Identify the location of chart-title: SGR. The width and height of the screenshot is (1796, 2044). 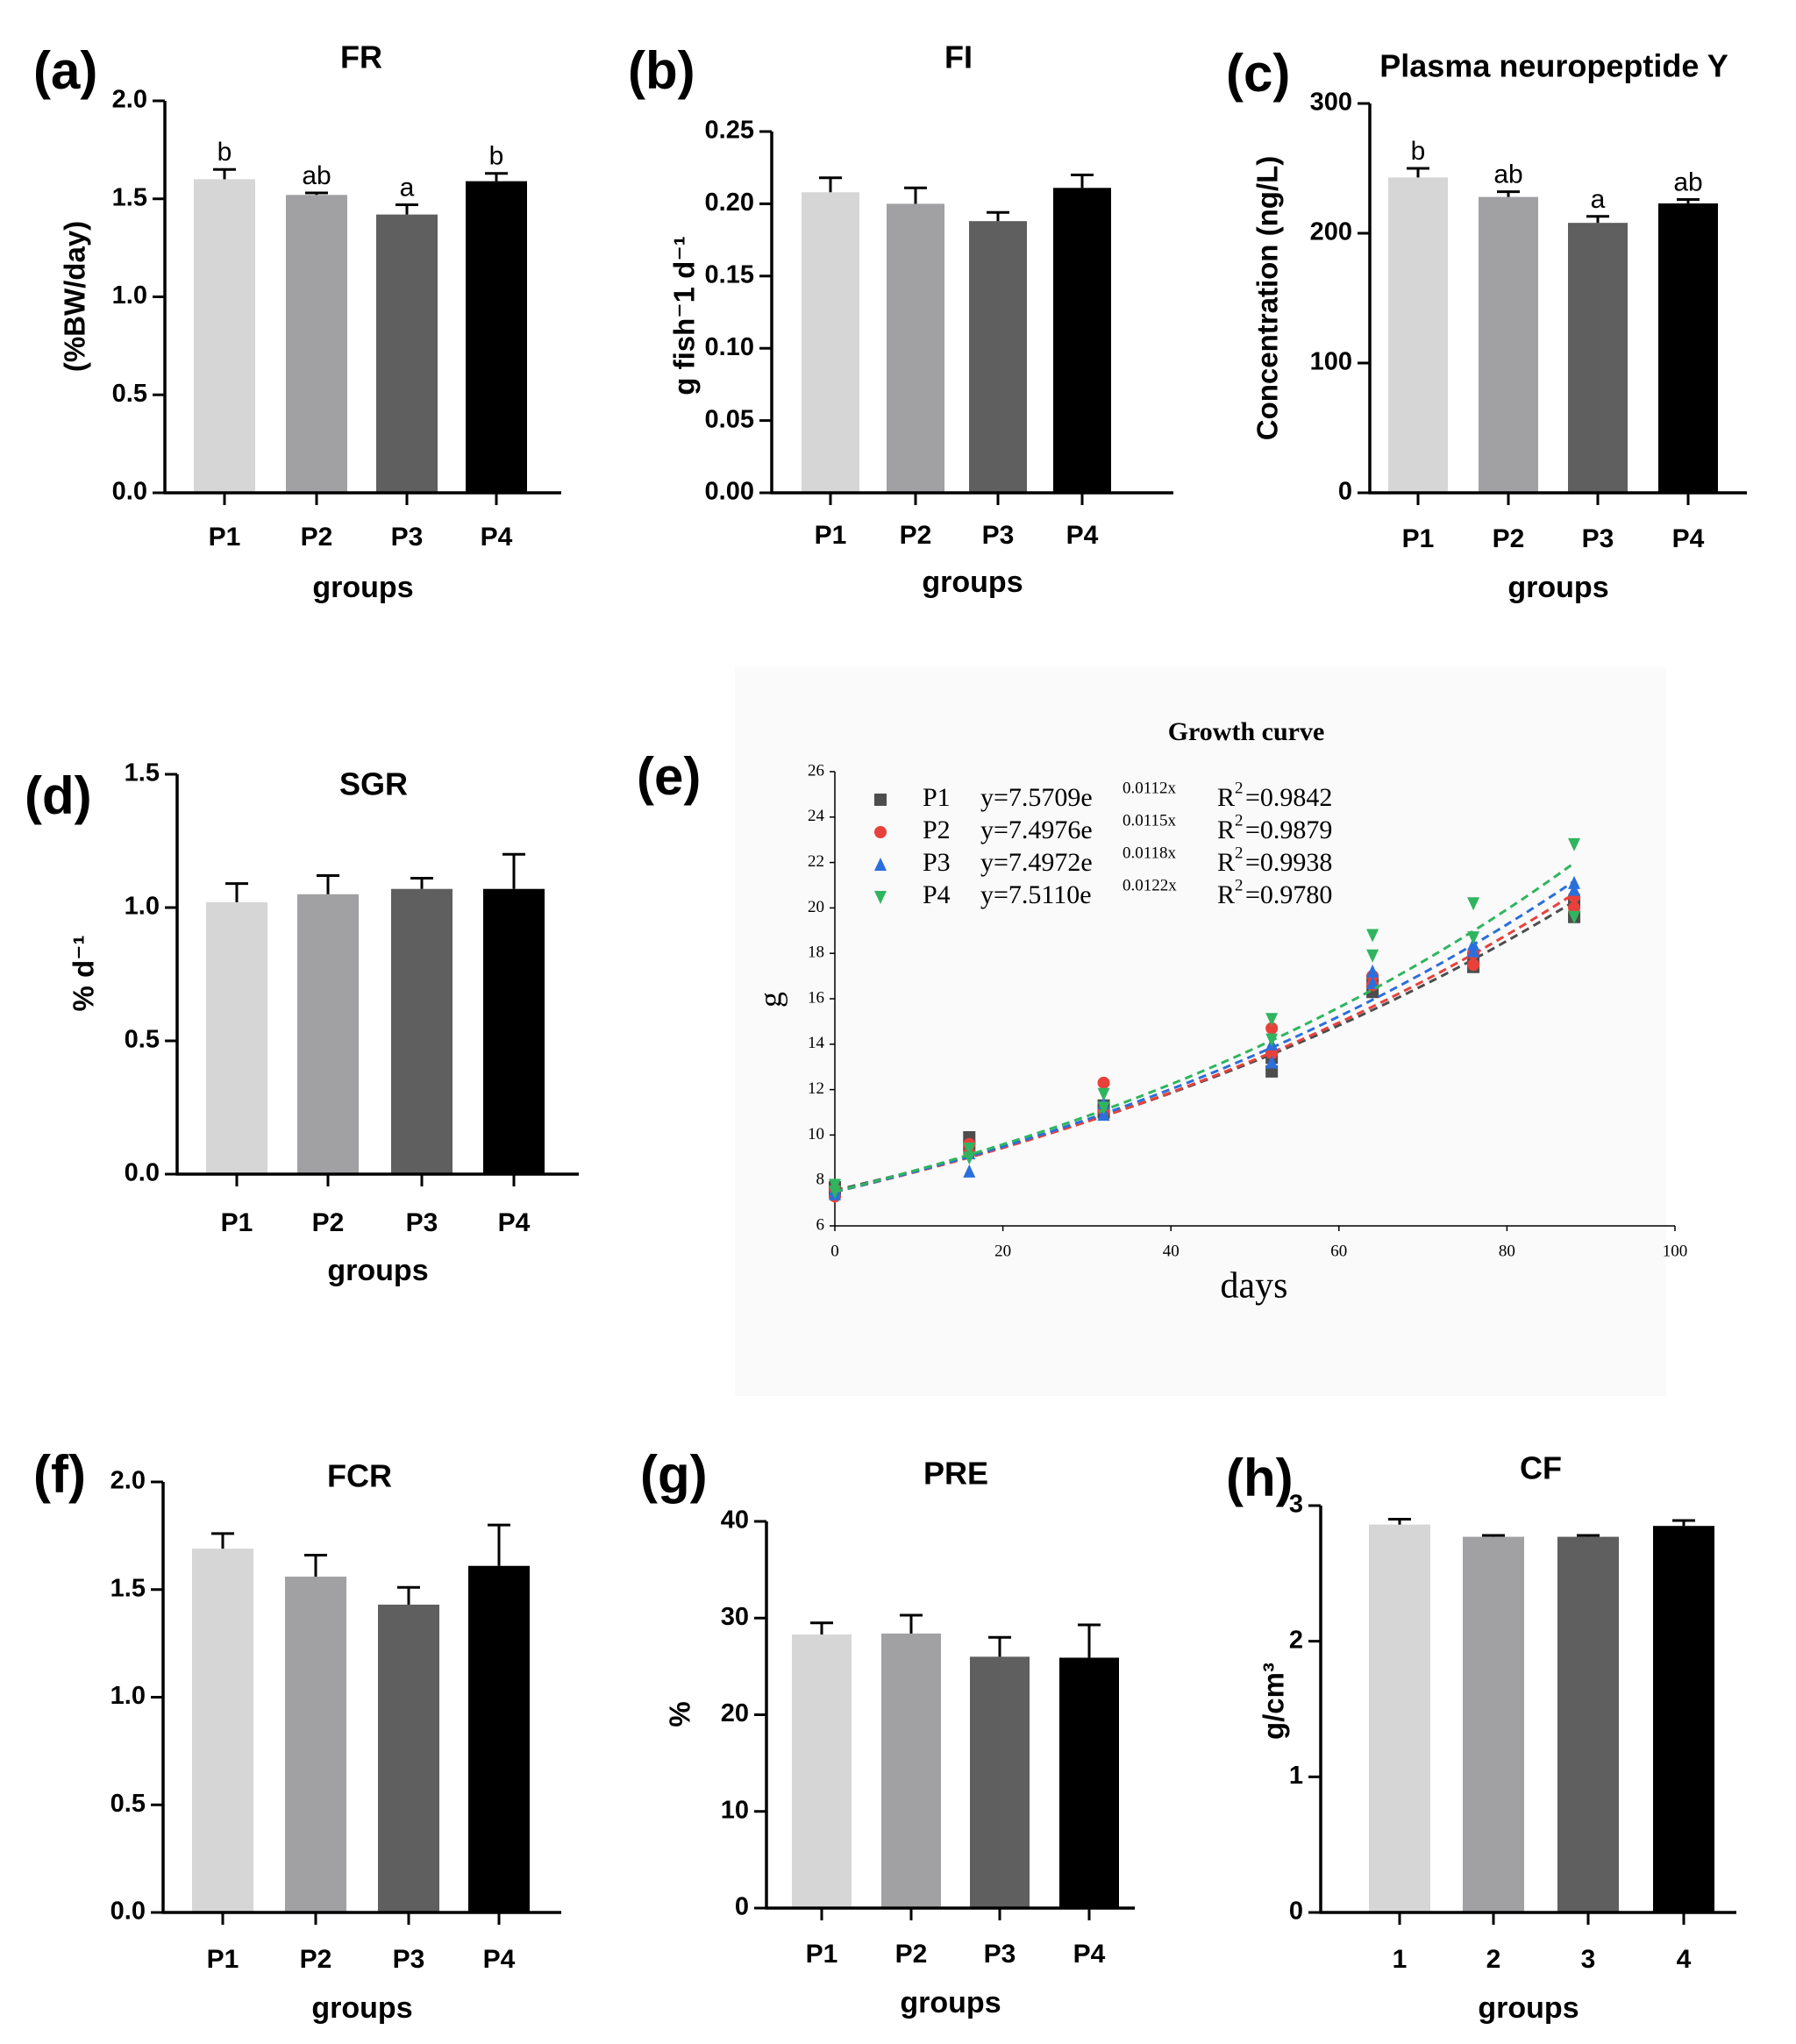
(373, 784).